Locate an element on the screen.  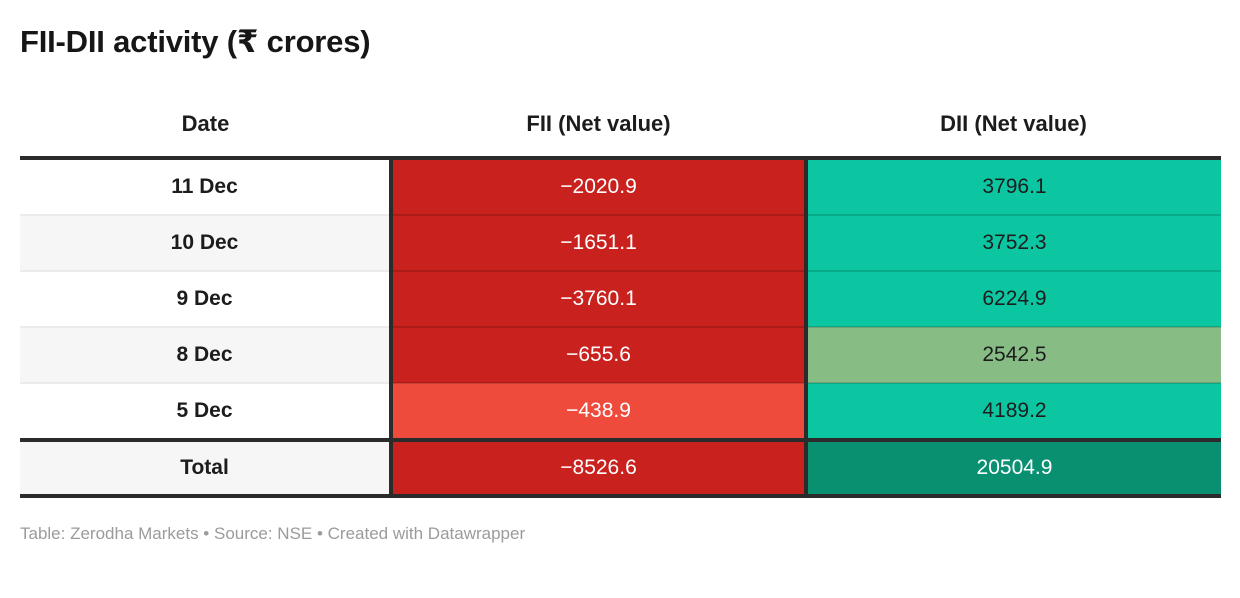
table-row: 8 Dec −655.6 2542.5 is located at coordinates (620, 354).